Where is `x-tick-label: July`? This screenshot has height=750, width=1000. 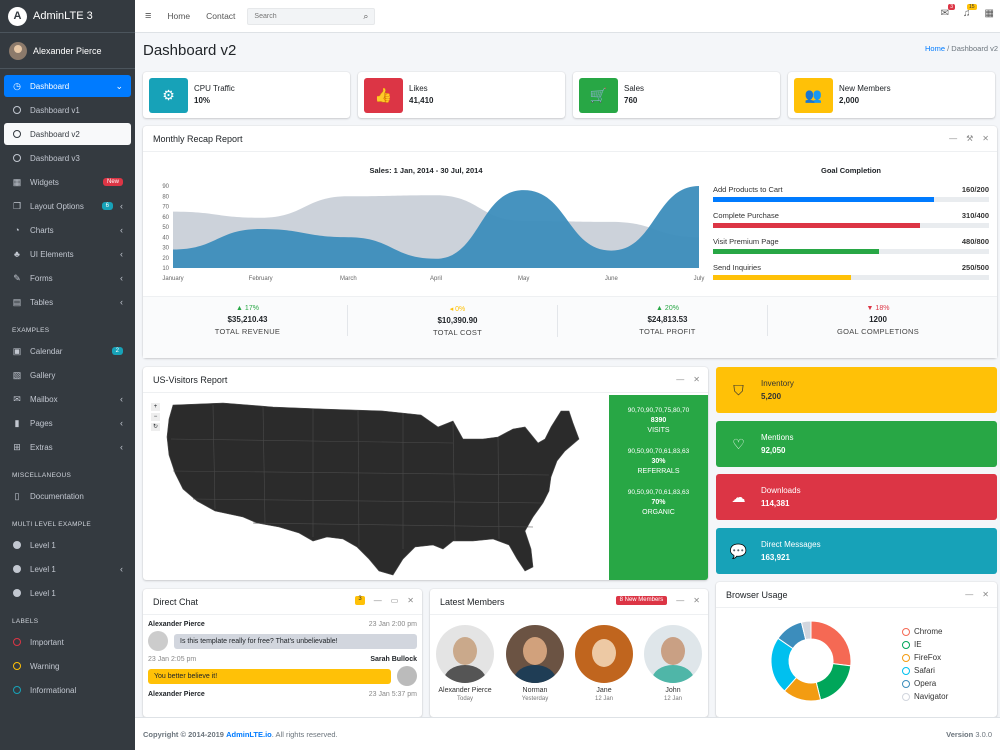
x-tick-label: July is located at coordinates (699, 279).